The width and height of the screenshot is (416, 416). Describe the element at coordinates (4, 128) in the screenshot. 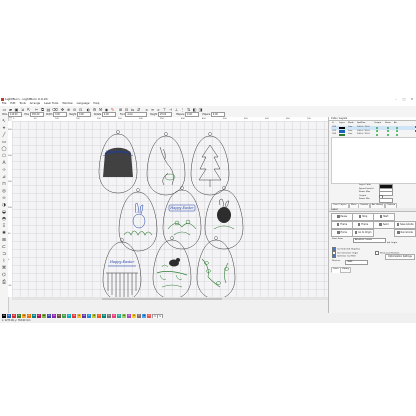

I see `edit-nodes-icon: ⌖` at that location.